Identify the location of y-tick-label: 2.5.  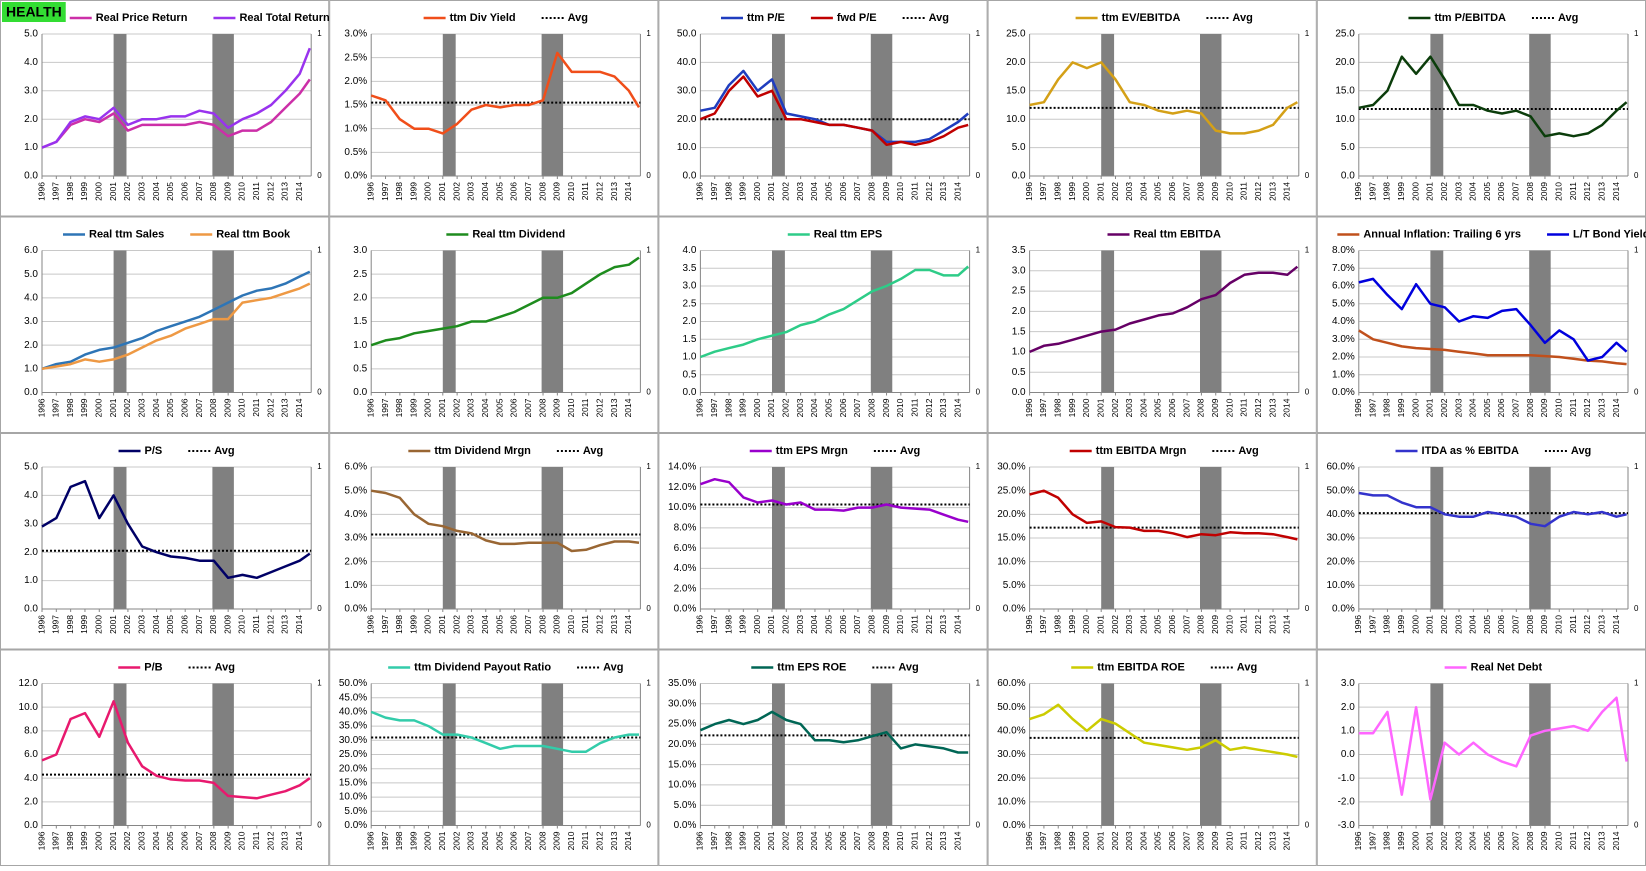
(1019, 291).